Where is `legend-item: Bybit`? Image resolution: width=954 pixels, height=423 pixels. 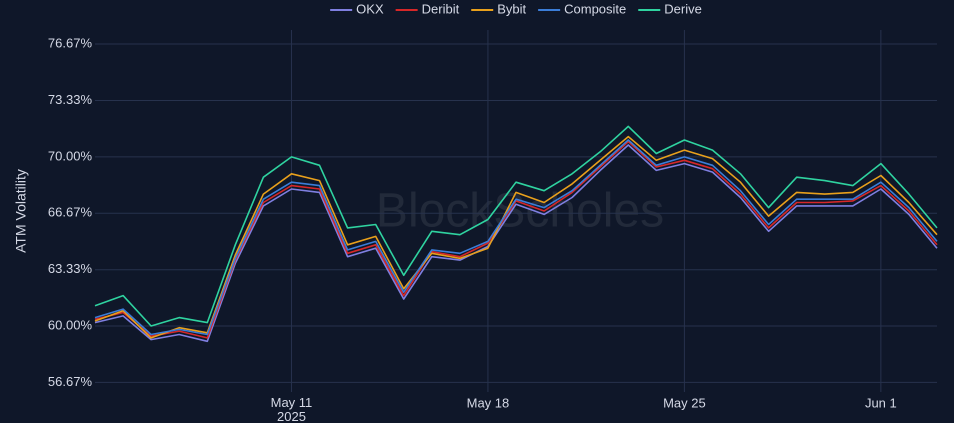 legend-item: Bybit is located at coordinates (499, 8).